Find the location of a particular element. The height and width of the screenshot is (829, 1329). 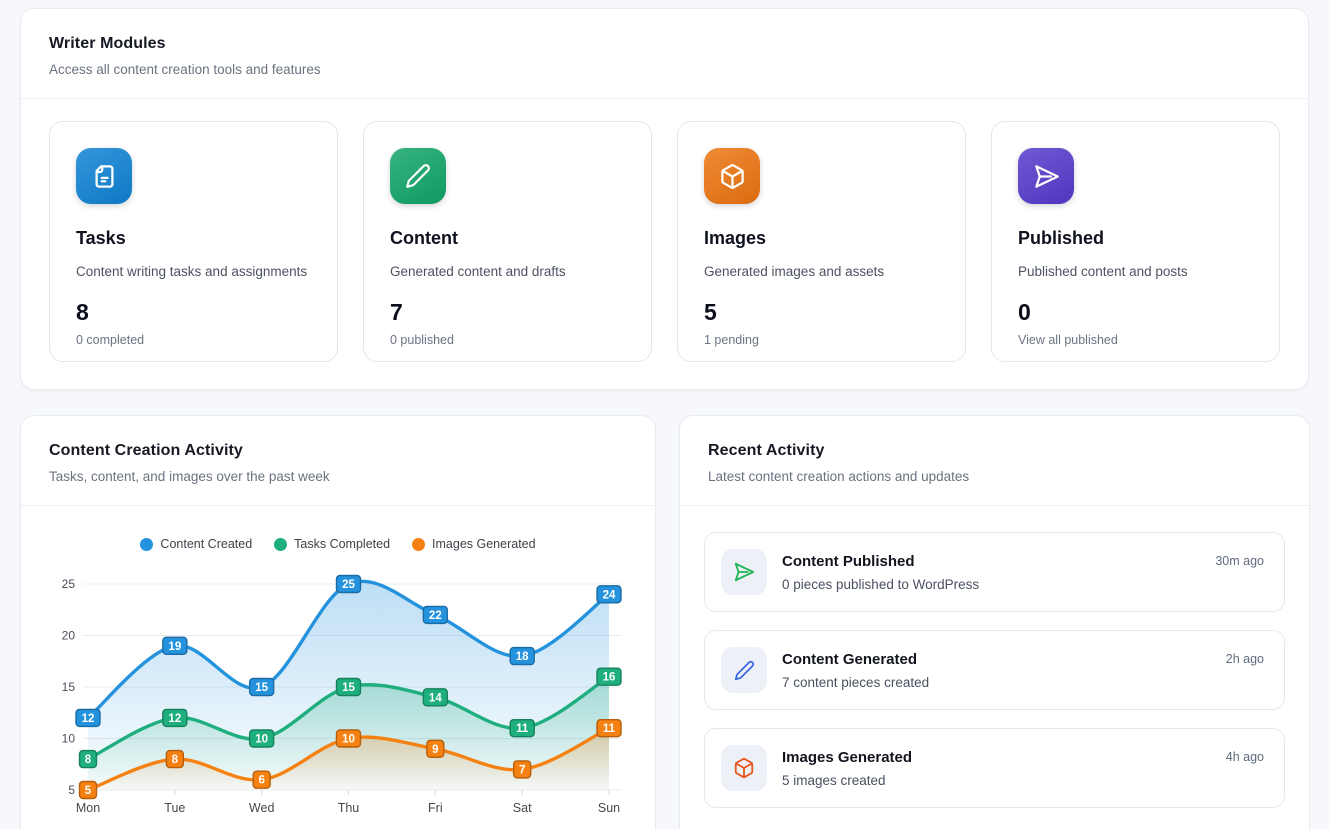

module-card-count: 7 is located at coordinates (396, 312).